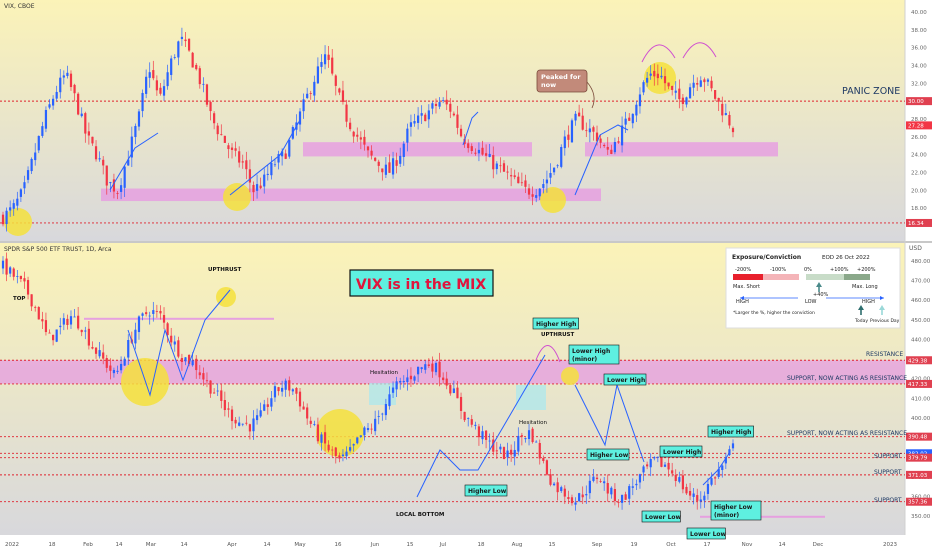  What do you see at coordinates (707, 545) in the screenshot?
I see `x-tick: 17` at bounding box center [707, 545].